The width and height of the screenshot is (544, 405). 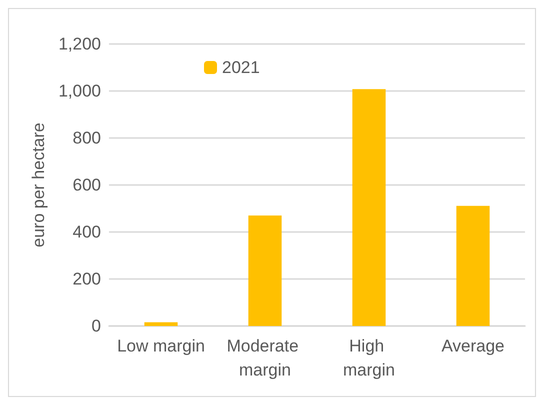 What do you see at coordinates (86, 185) in the screenshot?
I see `y-tick-label: 600` at bounding box center [86, 185].